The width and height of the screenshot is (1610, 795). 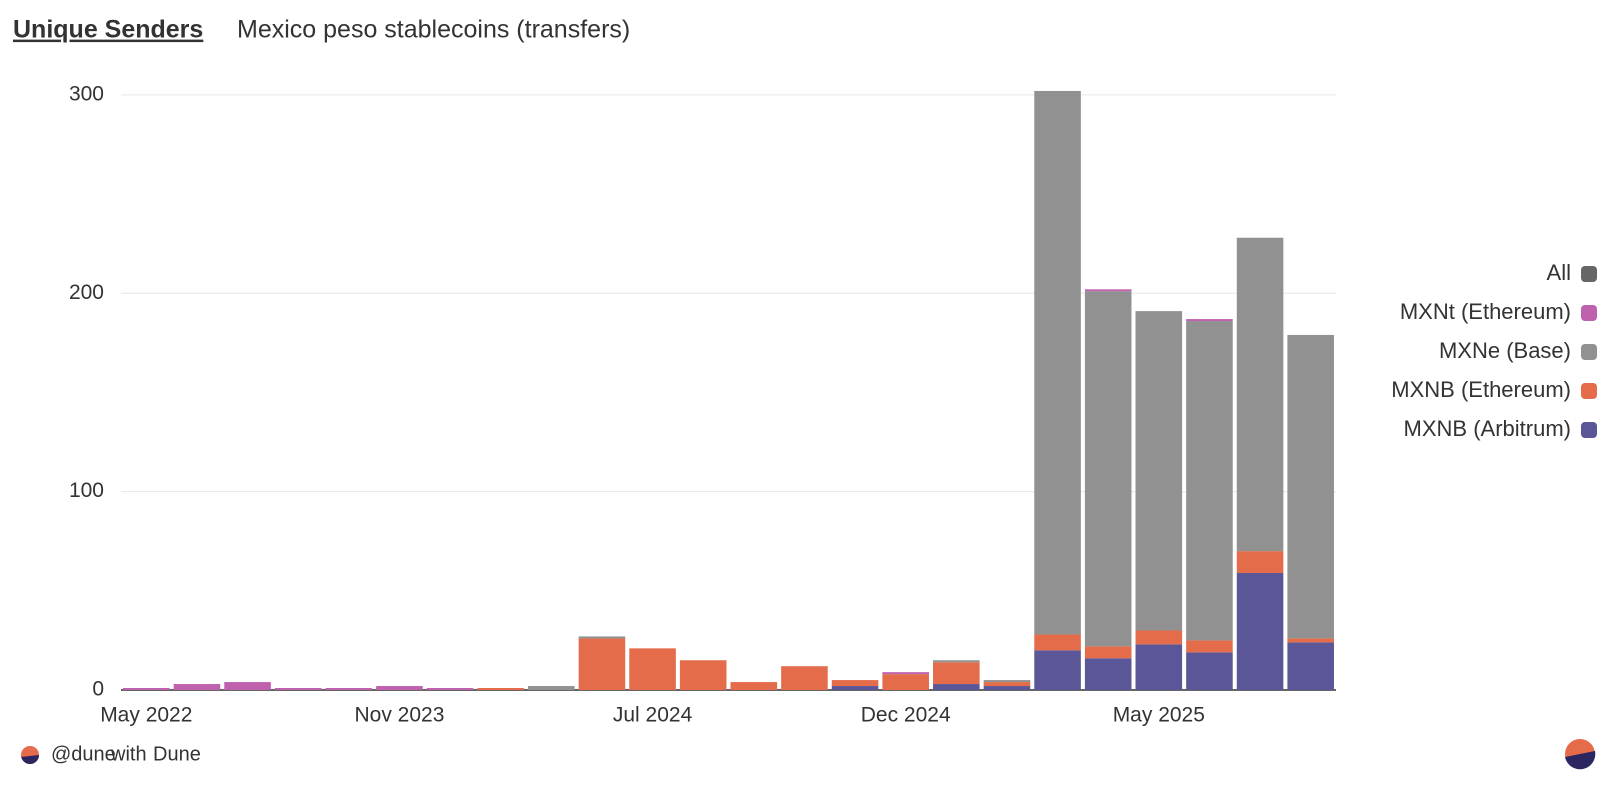 I want to click on legend-label: MXNe (Base), so click(x=1505, y=350).